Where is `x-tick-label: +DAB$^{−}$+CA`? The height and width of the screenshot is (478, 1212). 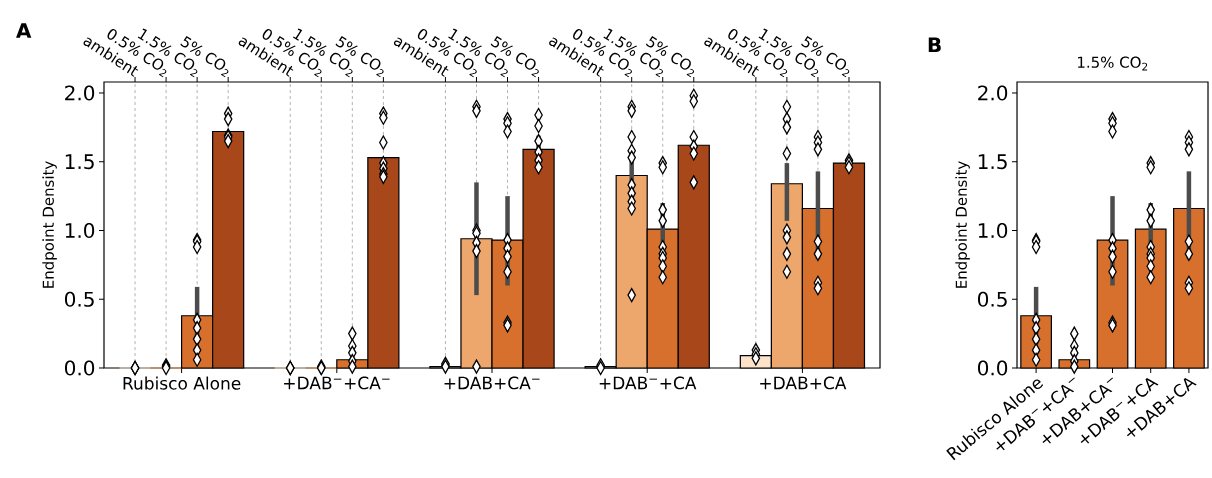 x-tick-label: +DAB$^{−}$+CA is located at coordinates (648, 383).